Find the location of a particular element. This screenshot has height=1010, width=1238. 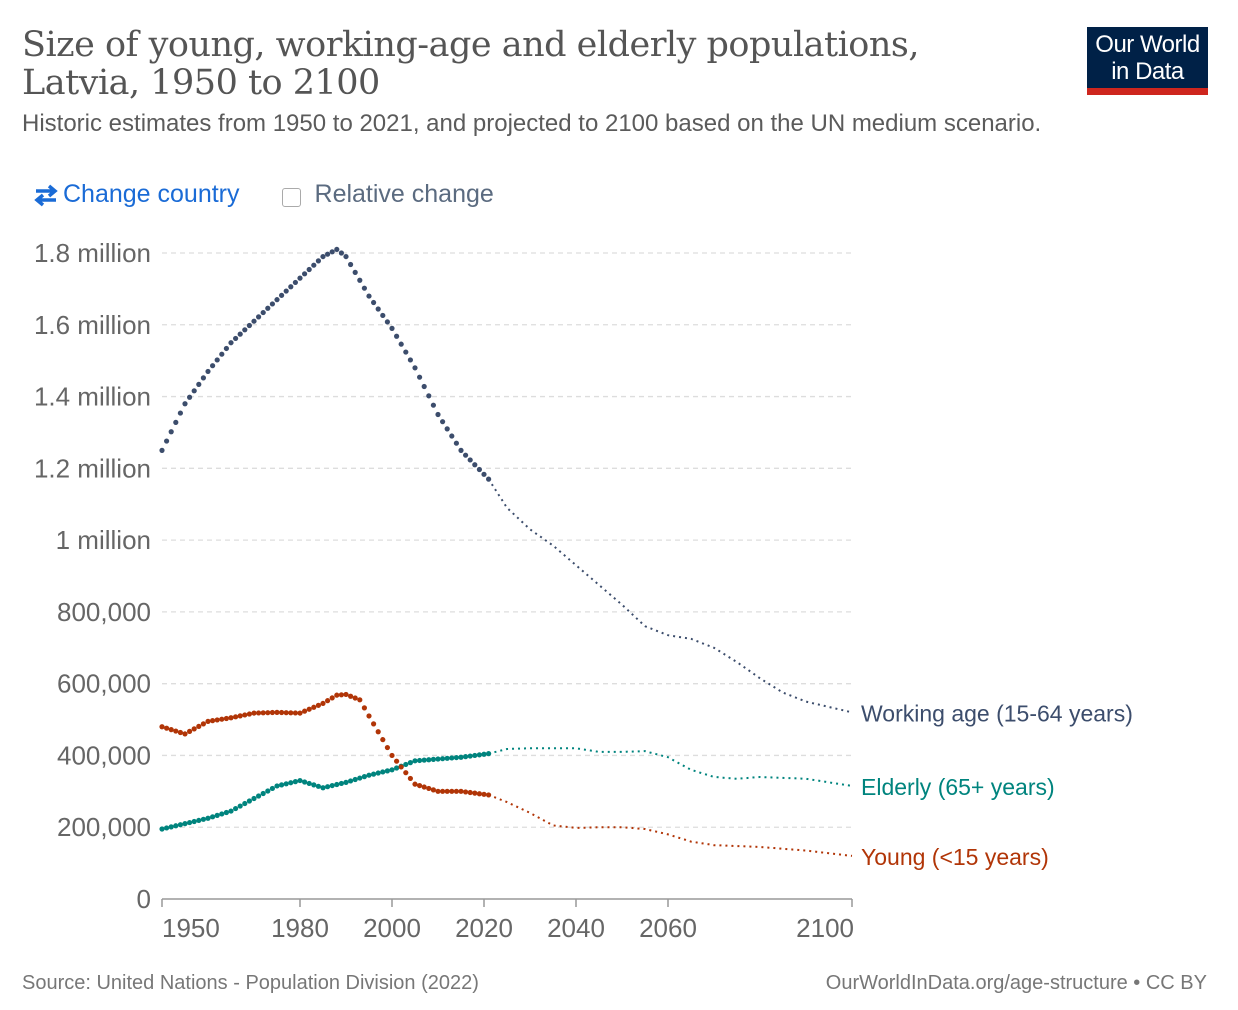

chart-controls: Change country Relative change is located at coordinates (263, 194).